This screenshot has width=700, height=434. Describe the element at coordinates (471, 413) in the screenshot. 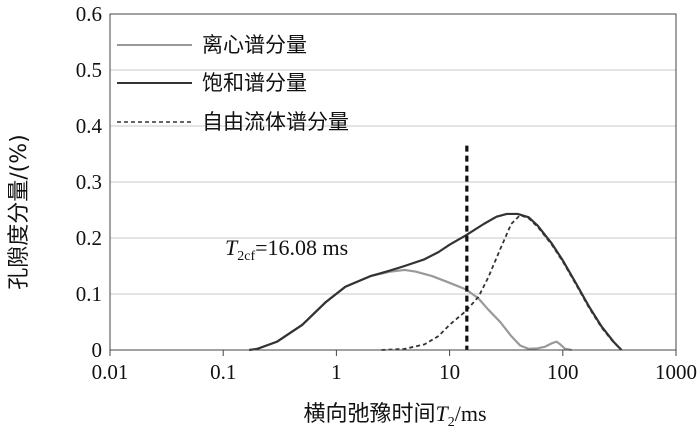

I see `x-axis-title-suffix: /ms` at that location.